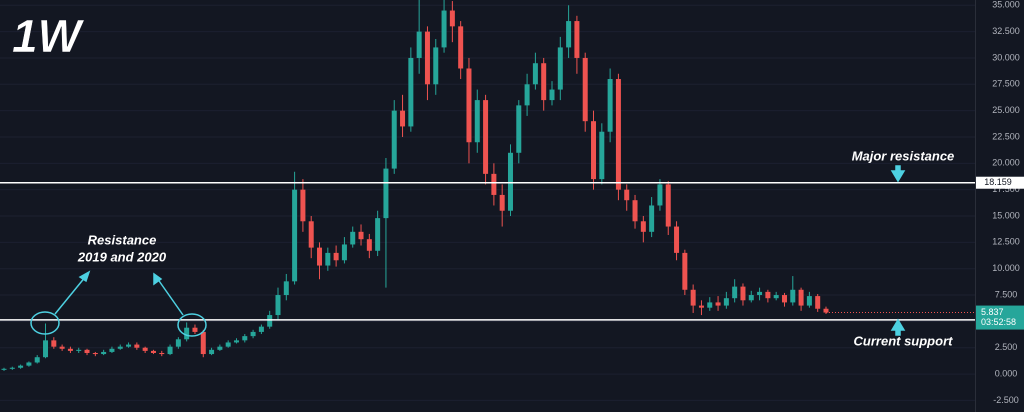 This screenshot has height=412, width=1024. What do you see at coordinates (1006, 84) in the screenshot?
I see `y-tick-label: 27.500` at bounding box center [1006, 84].